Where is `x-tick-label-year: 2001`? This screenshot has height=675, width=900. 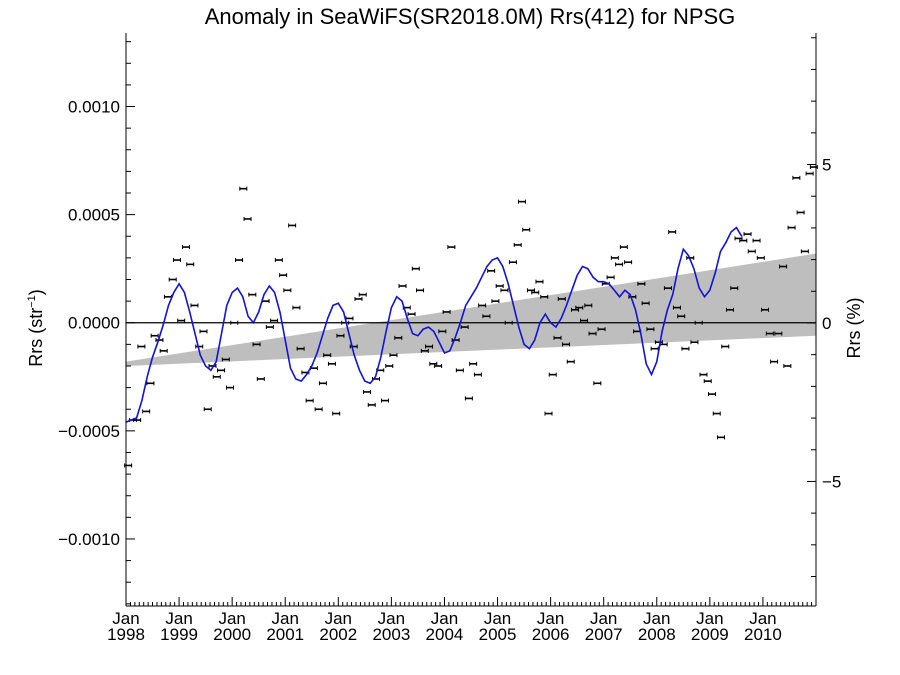
x-tick-label-year: 2001 is located at coordinates (285, 634).